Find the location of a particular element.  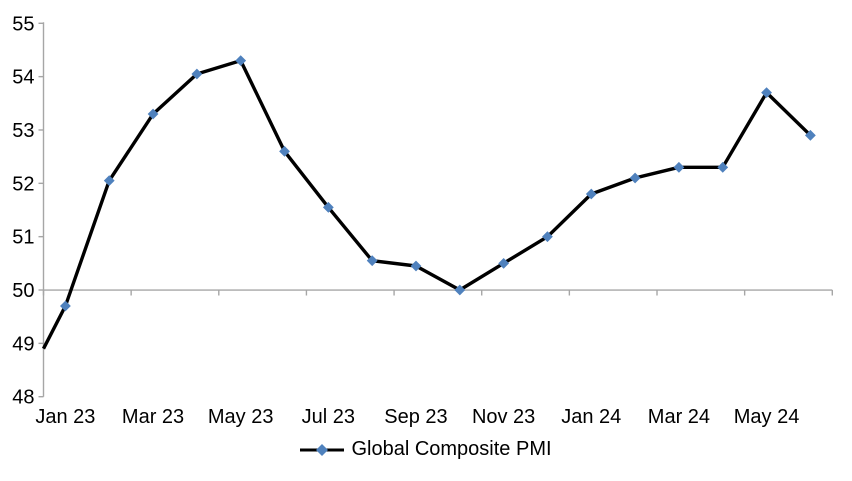

chart-legend: Global Composite PMI is located at coordinates (426, 449).